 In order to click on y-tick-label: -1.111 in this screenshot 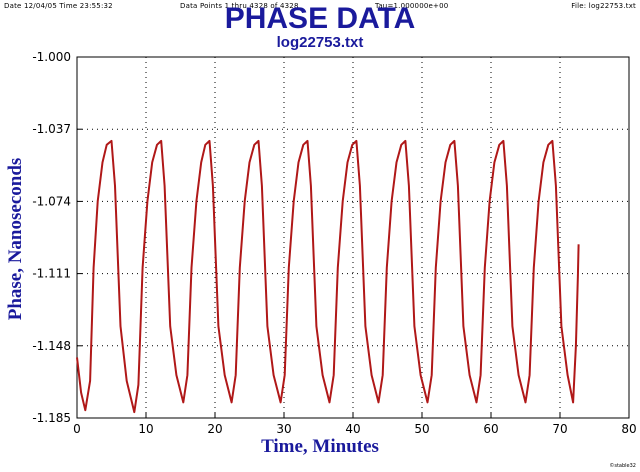, I will do `click(51, 274)`.